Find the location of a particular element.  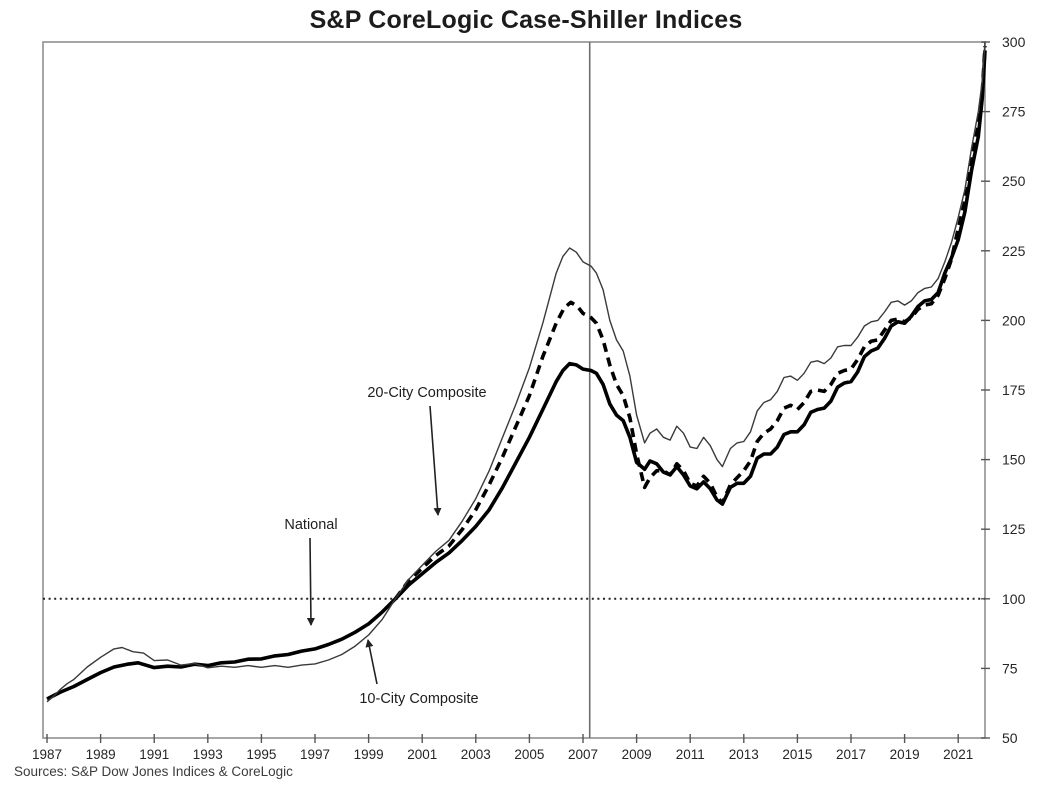

x-tick-label: 2003 is located at coordinates (476, 754).